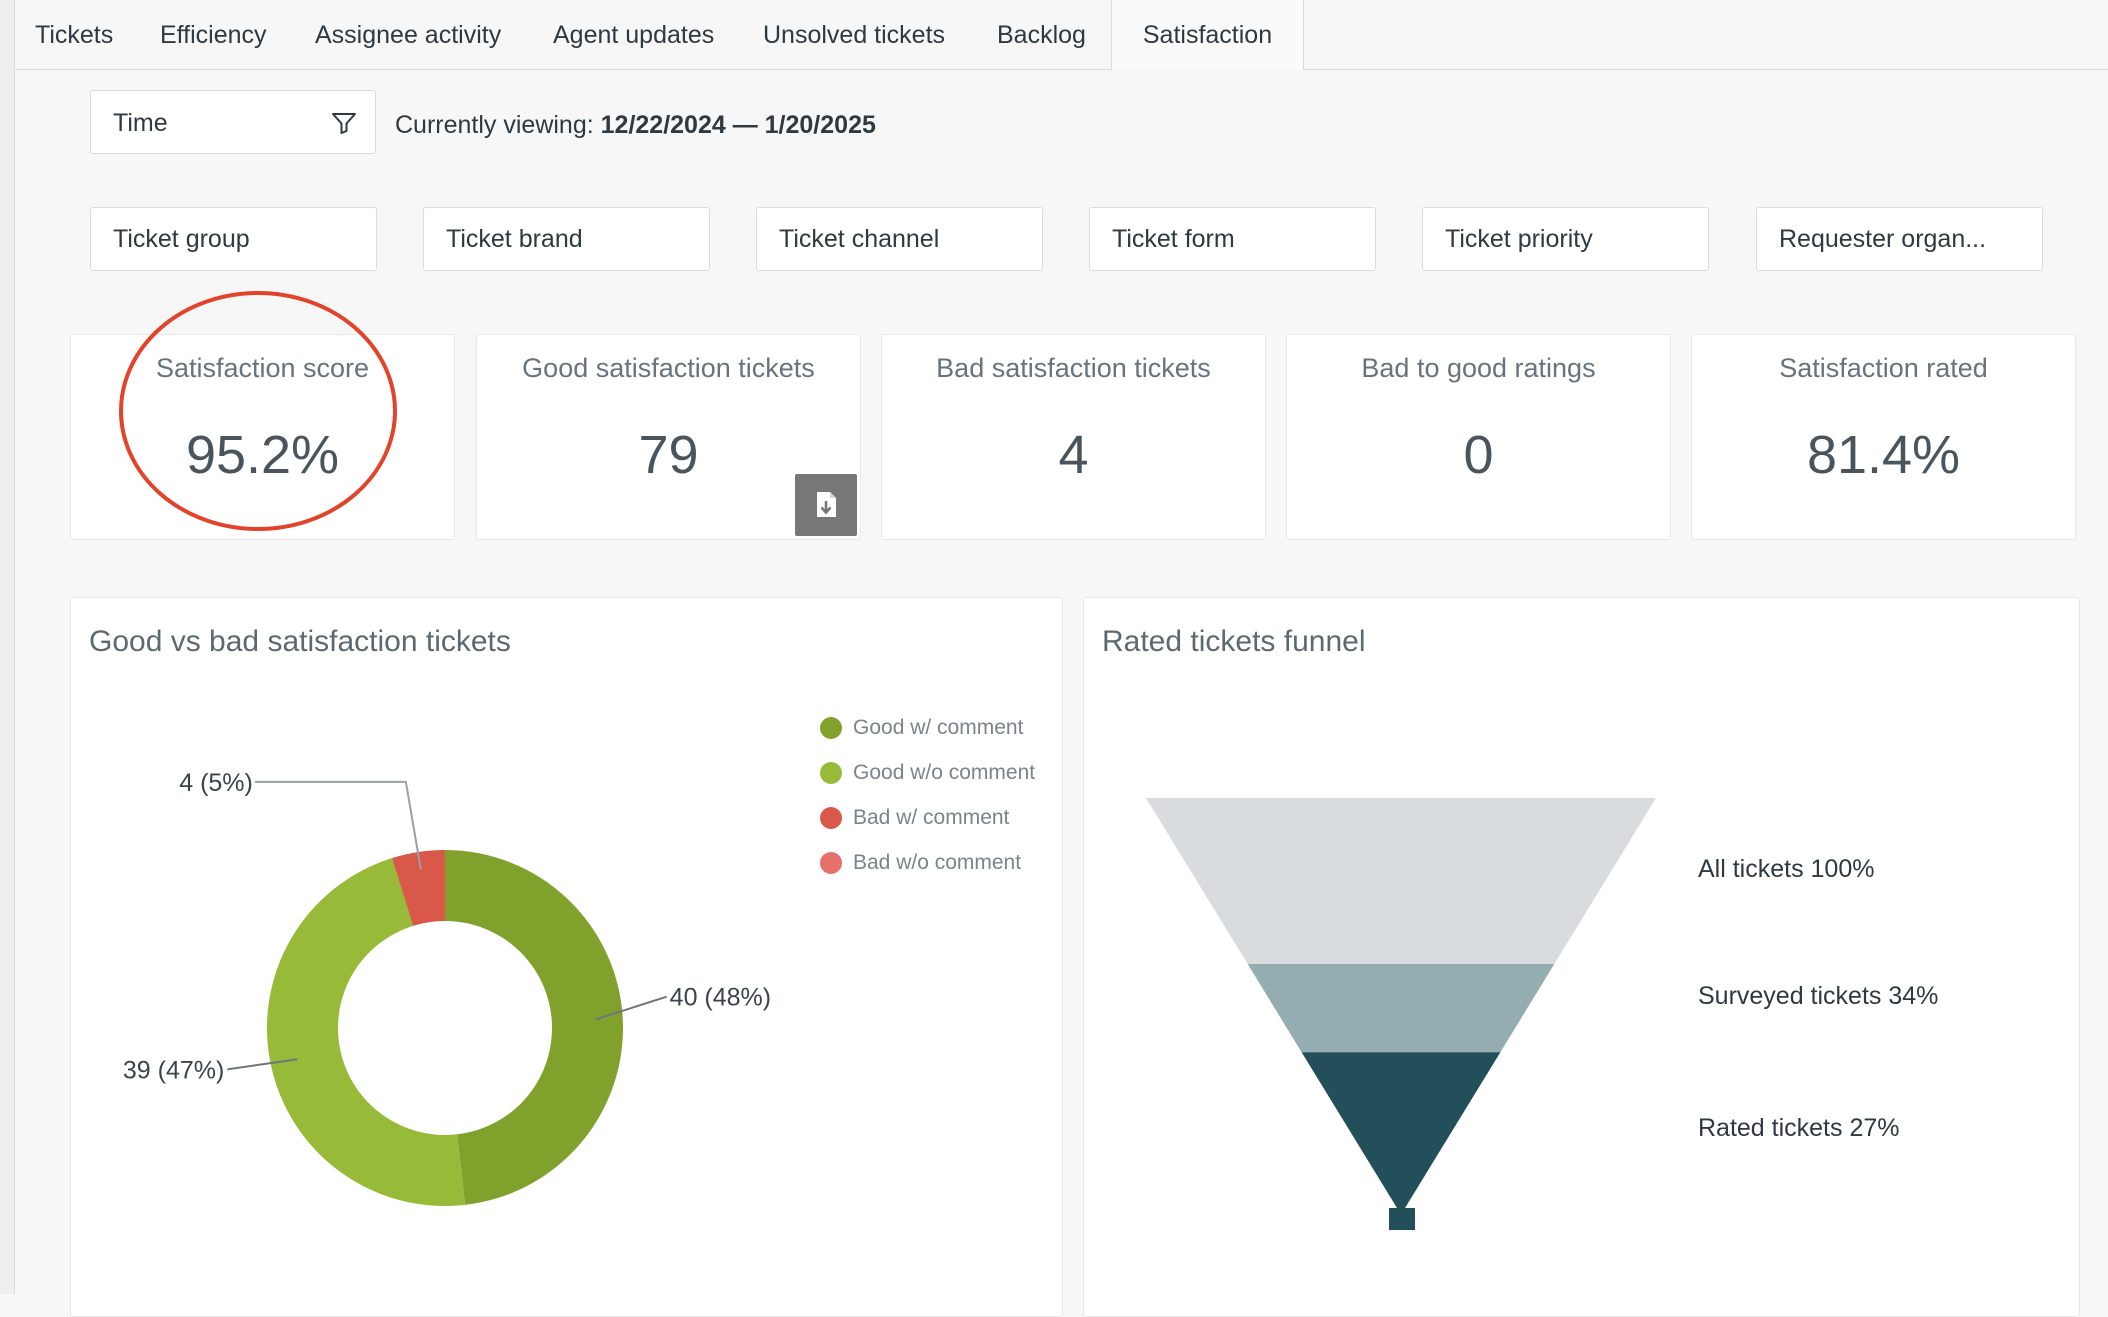 Image resolution: width=2108 pixels, height=1317 pixels. What do you see at coordinates (854, 35) in the screenshot?
I see `tab-unsolved-tickets: Unsolved tickets` at bounding box center [854, 35].